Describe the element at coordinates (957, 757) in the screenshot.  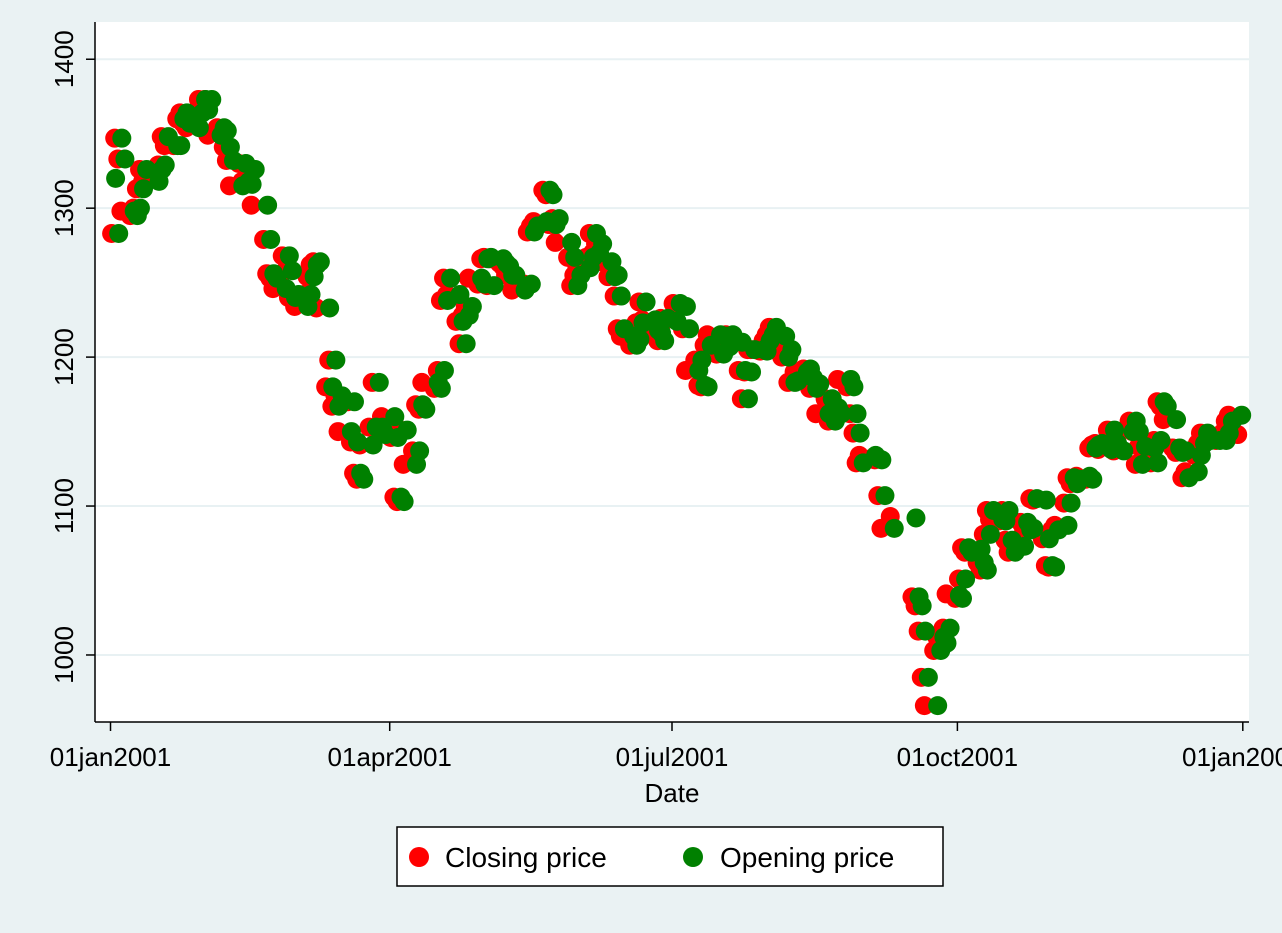
I see `x-tick-label-01oct2001: 01oct2001` at that location.